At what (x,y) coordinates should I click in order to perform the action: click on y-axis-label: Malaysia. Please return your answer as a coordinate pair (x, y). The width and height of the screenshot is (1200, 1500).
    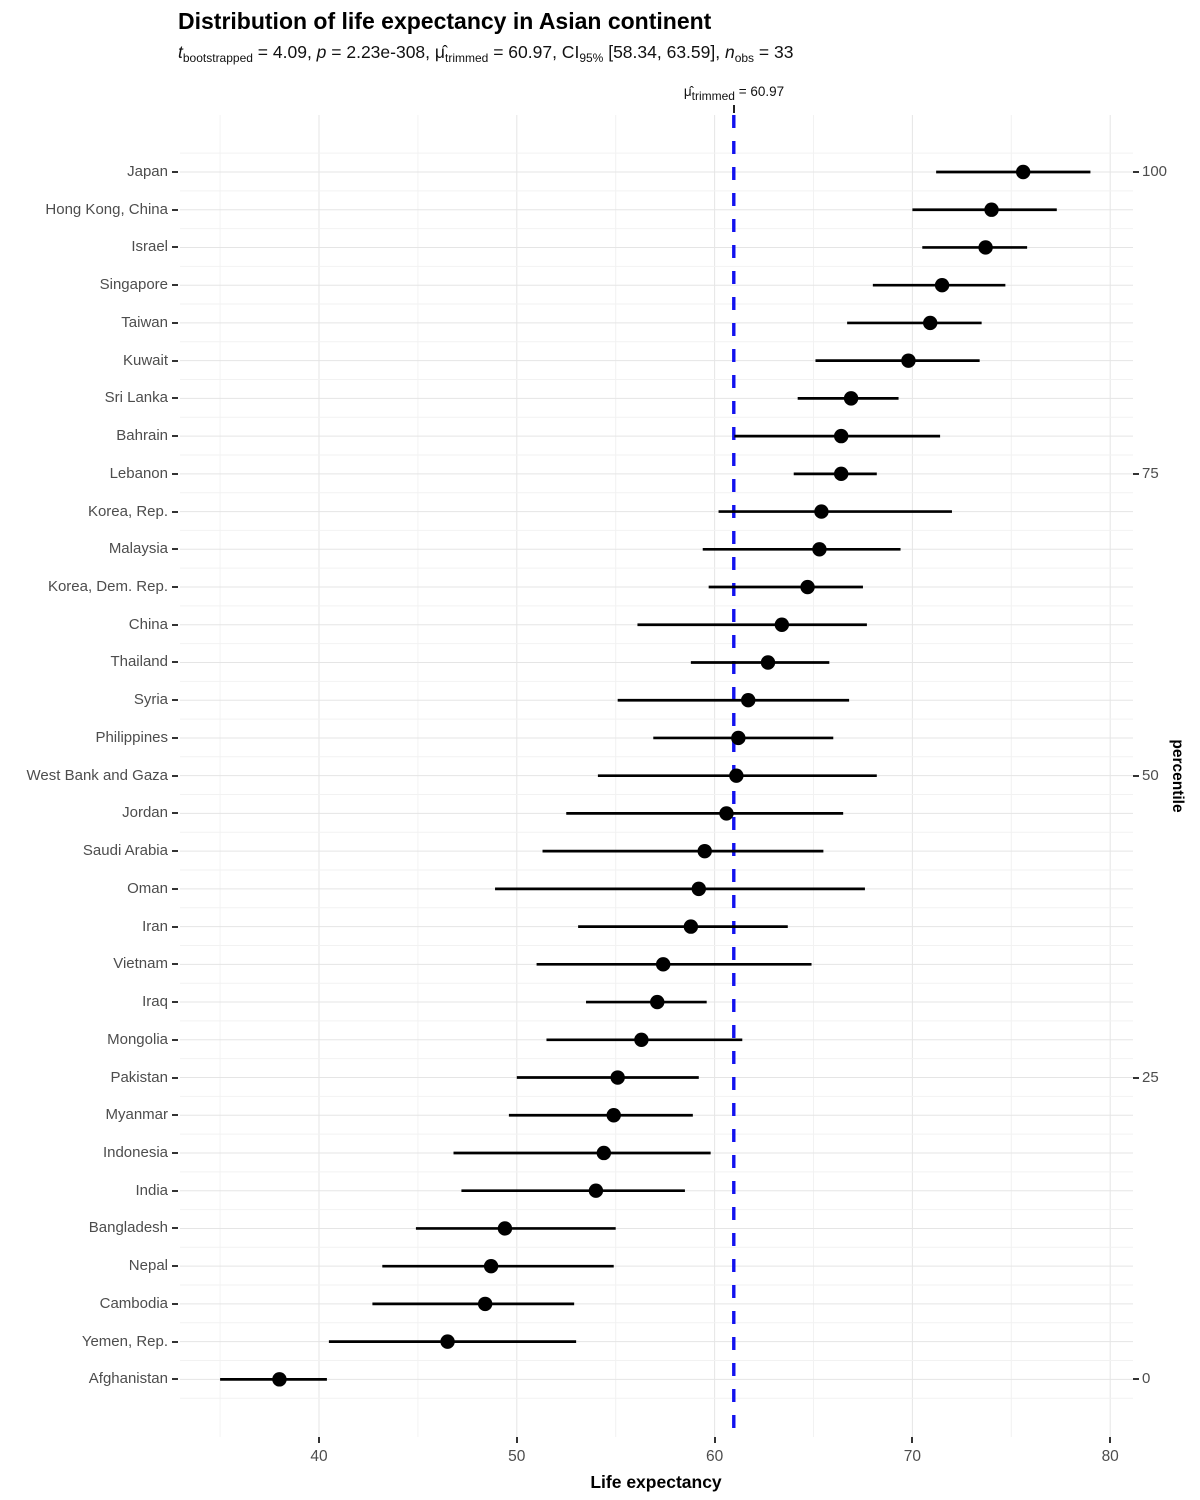
    Looking at the image, I should click on (138, 549).